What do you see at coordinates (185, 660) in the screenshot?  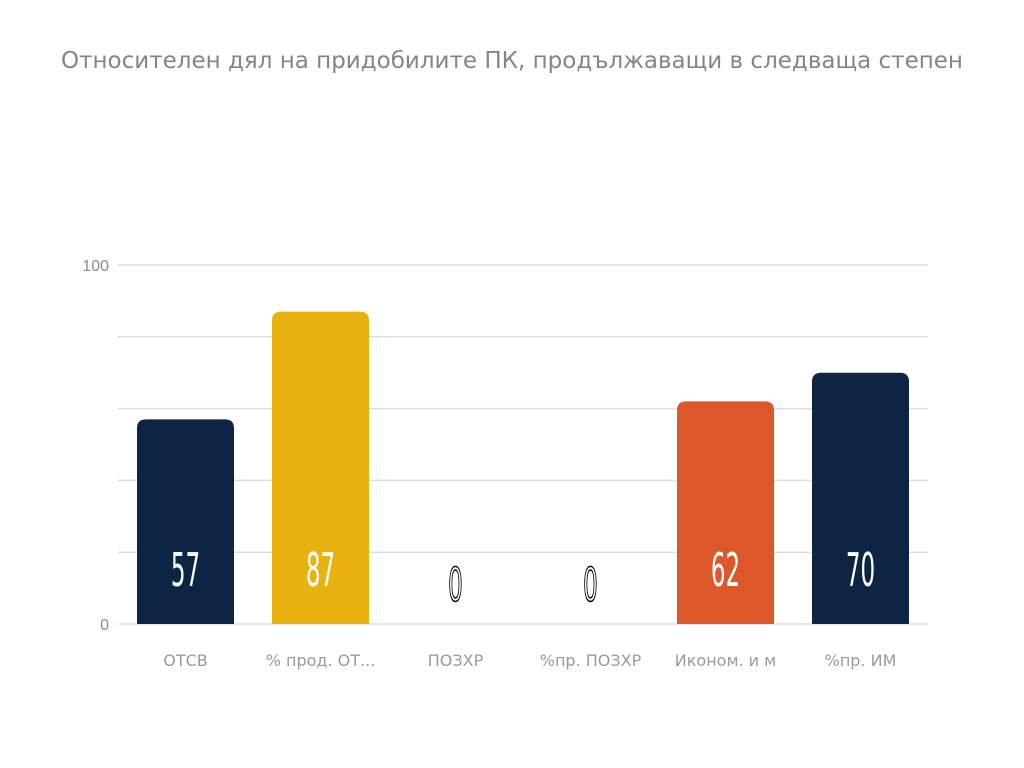 I see `category-label: ОТСВ` at bounding box center [185, 660].